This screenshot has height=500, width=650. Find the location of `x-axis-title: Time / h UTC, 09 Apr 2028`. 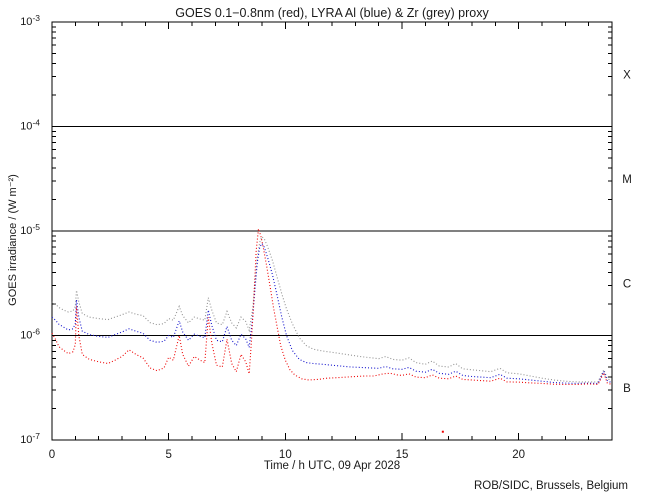

x-axis-title: Time / h UTC, 09 Apr 2028 is located at coordinates (332, 466).